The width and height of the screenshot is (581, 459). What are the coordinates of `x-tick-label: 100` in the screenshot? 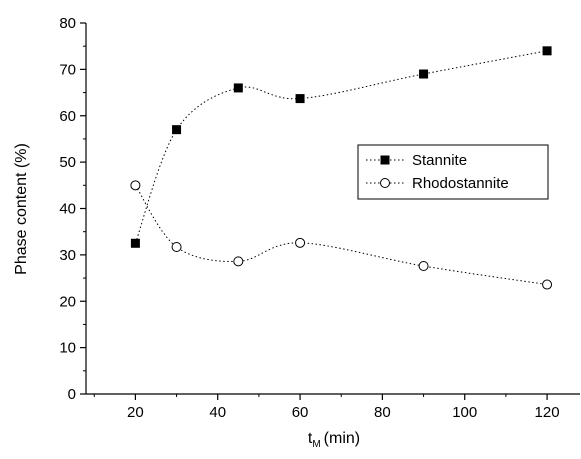 It's located at (464, 412).